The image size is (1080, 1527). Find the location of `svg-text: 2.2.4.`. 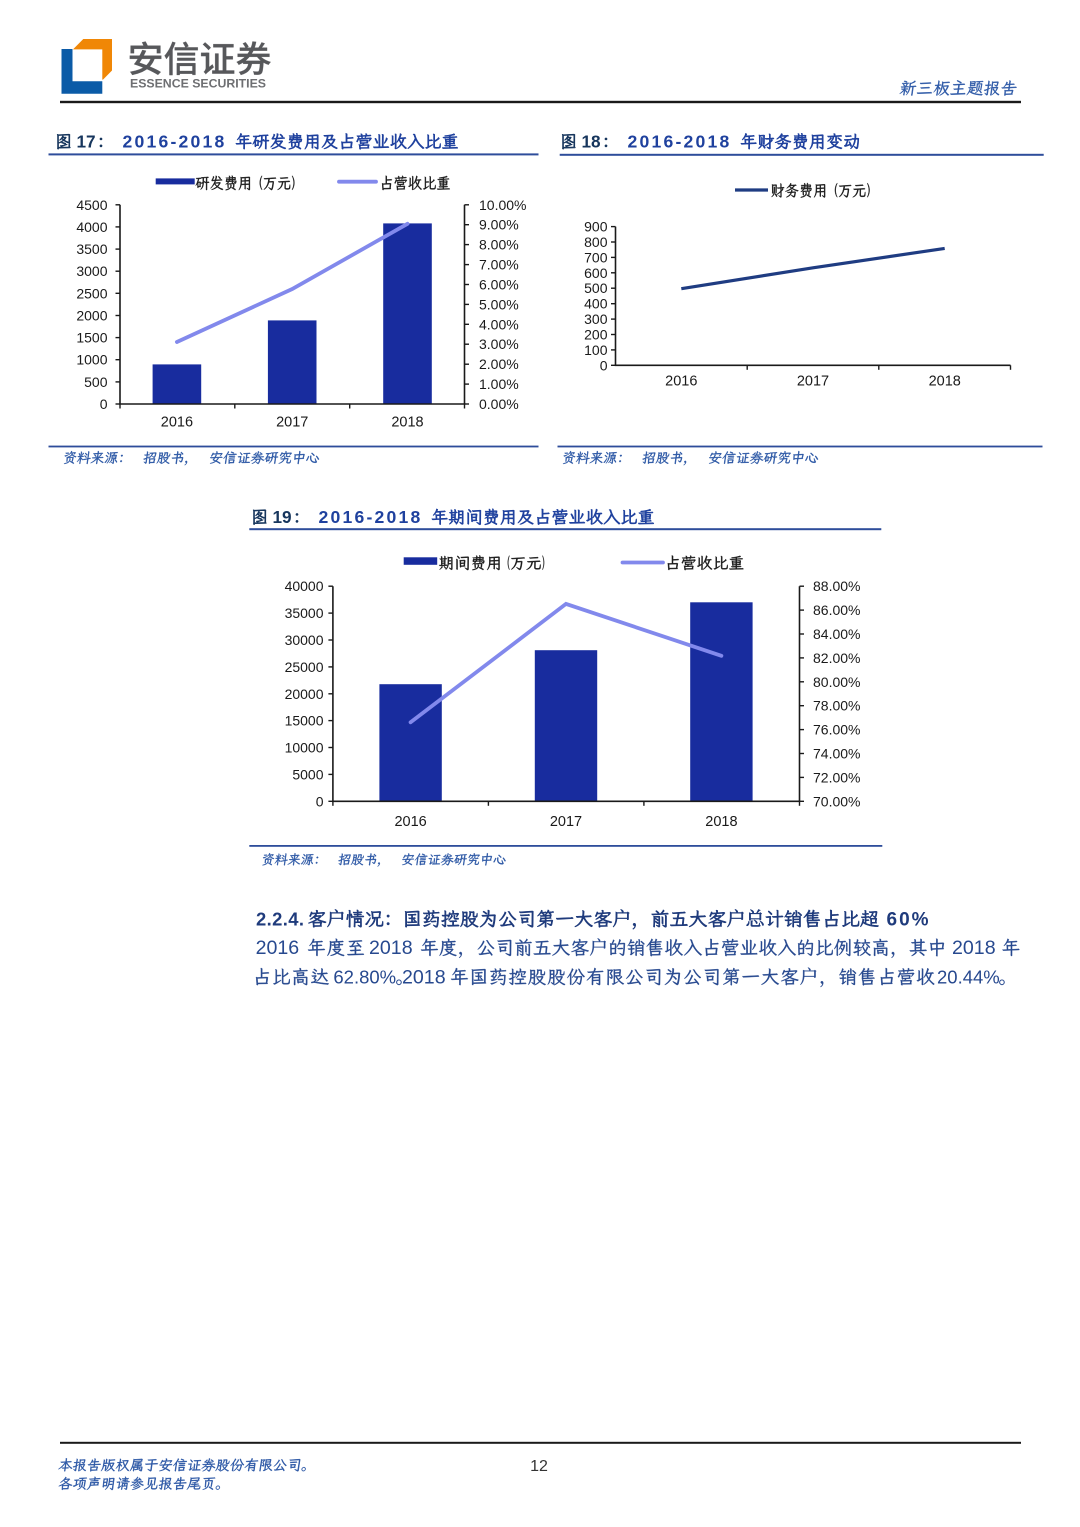

svg-text: 2.2.4. is located at coordinates (280, 919).